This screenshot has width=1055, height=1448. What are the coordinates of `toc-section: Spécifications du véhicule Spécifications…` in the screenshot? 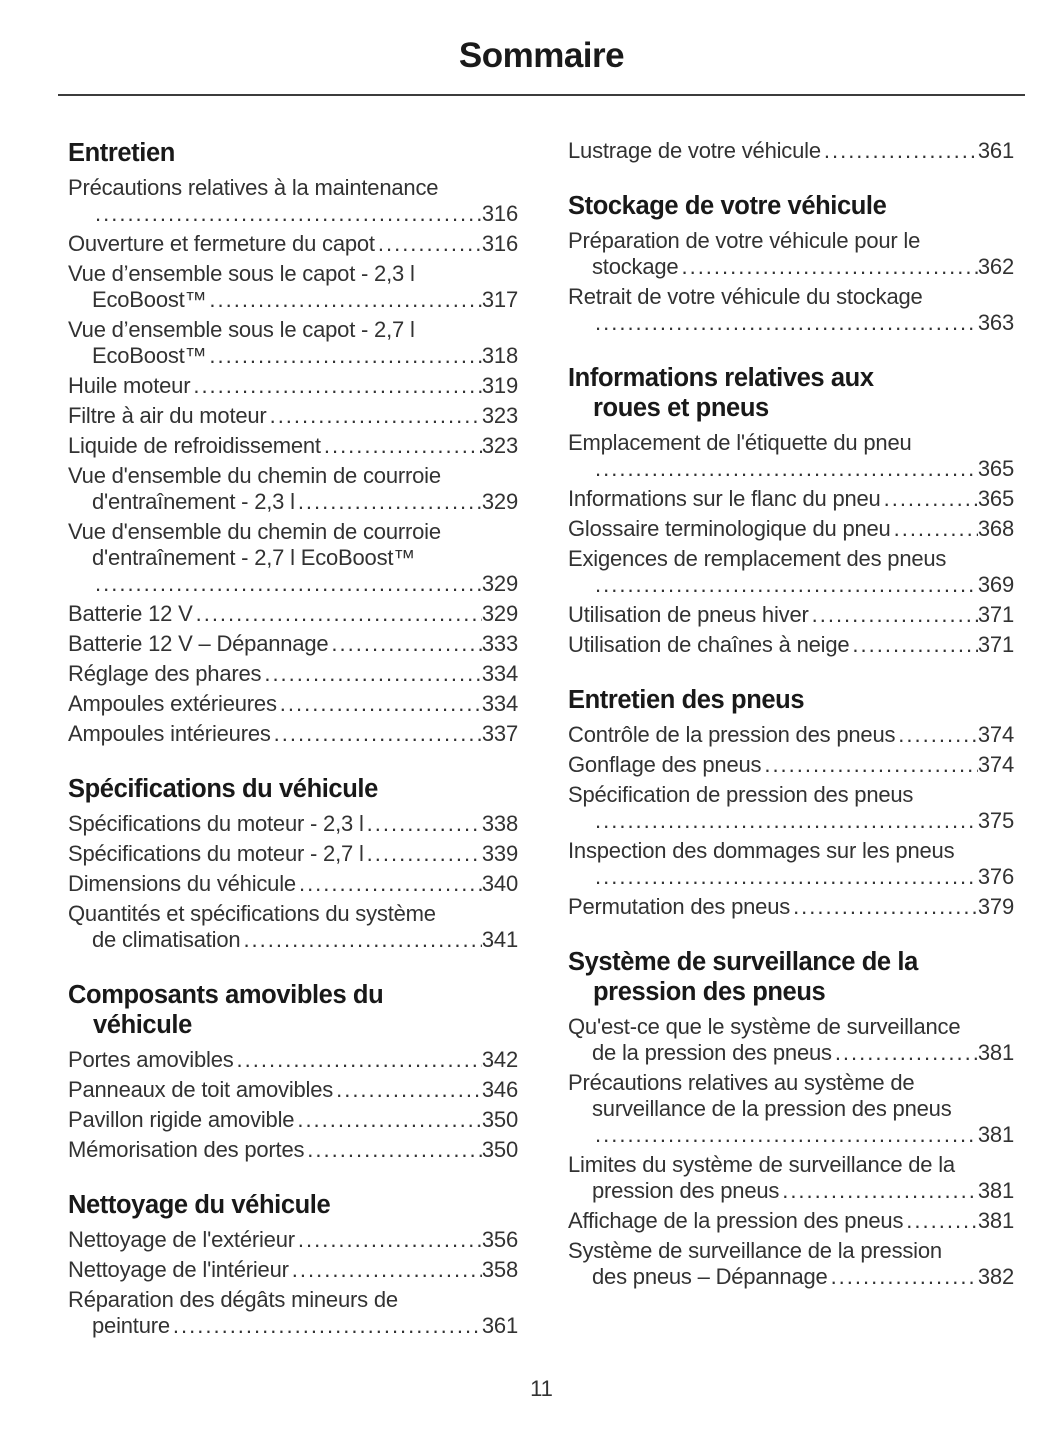 It's located at (293, 863).